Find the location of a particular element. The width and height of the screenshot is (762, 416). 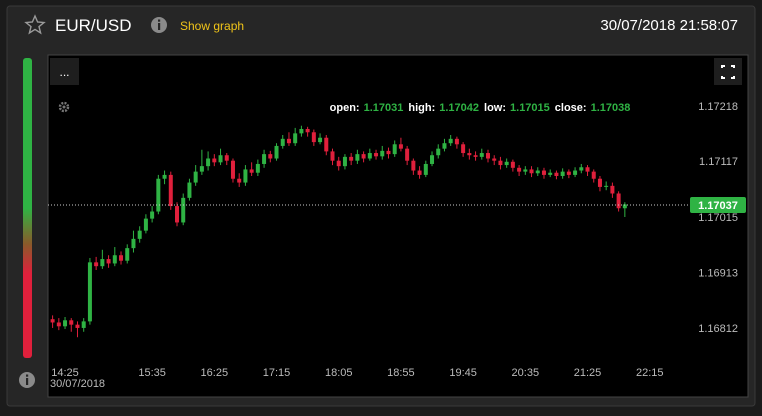

current-price-tag is located at coordinates (718, 204).